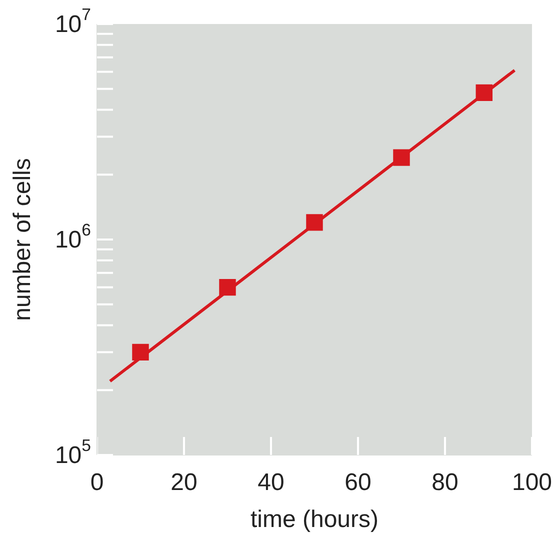 The image size is (553, 533). What do you see at coordinates (314, 519) in the screenshot?
I see `x-axis-title: time (hours)` at bounding box center [314, 519].